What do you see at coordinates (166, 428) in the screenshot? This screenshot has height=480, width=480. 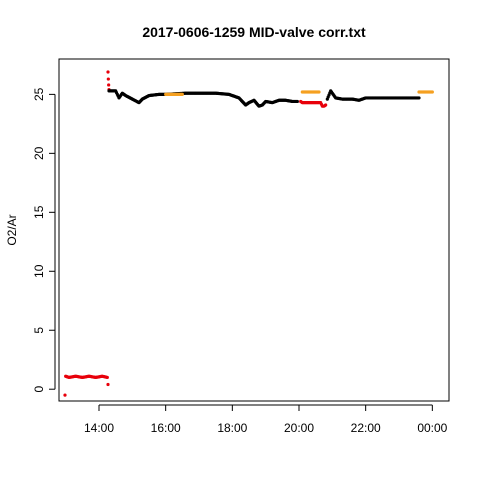 I see `x-tick-label: 16:00` at bounding box center [166, 428].